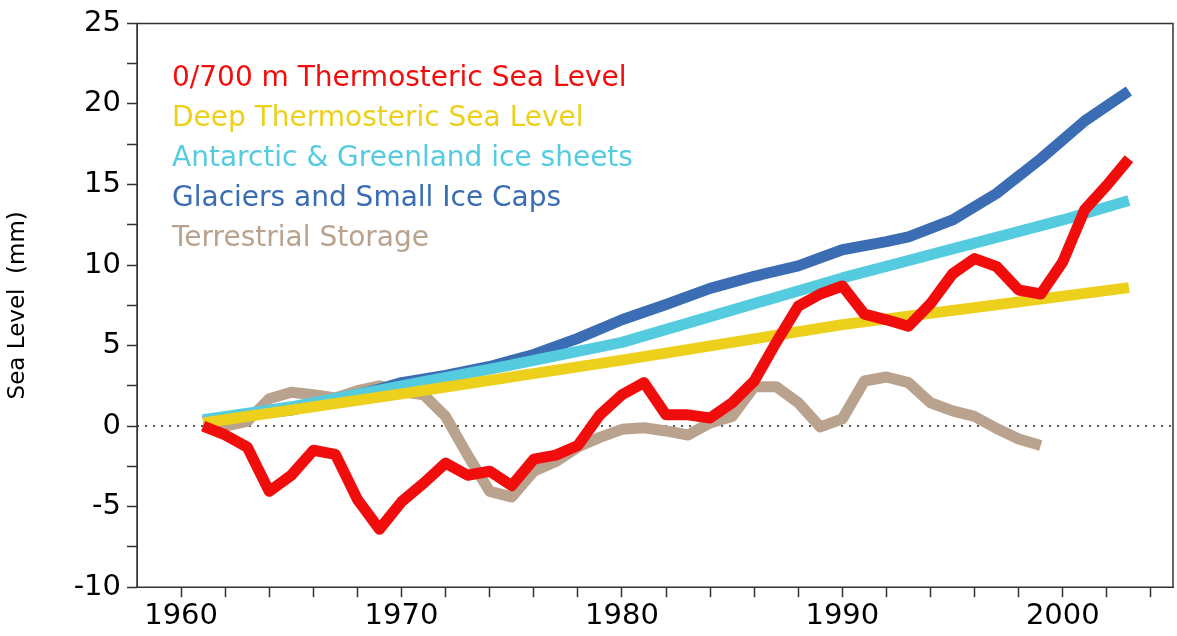 The image size is (1177, 636). I want to click on x-tick-label: 1980, so click(622, 614).